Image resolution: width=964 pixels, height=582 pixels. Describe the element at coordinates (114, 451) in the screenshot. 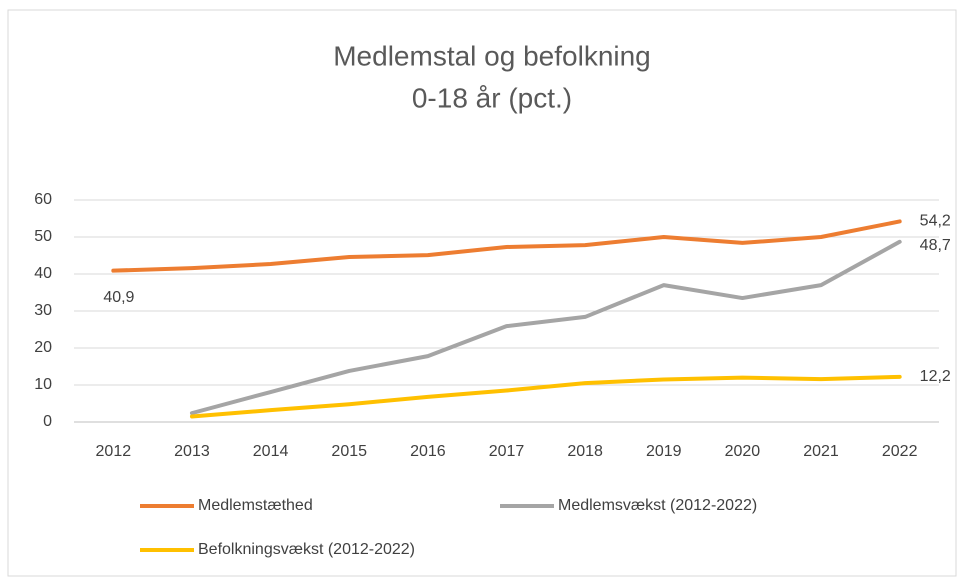

I see `x-tick-label: 2012` at that location.